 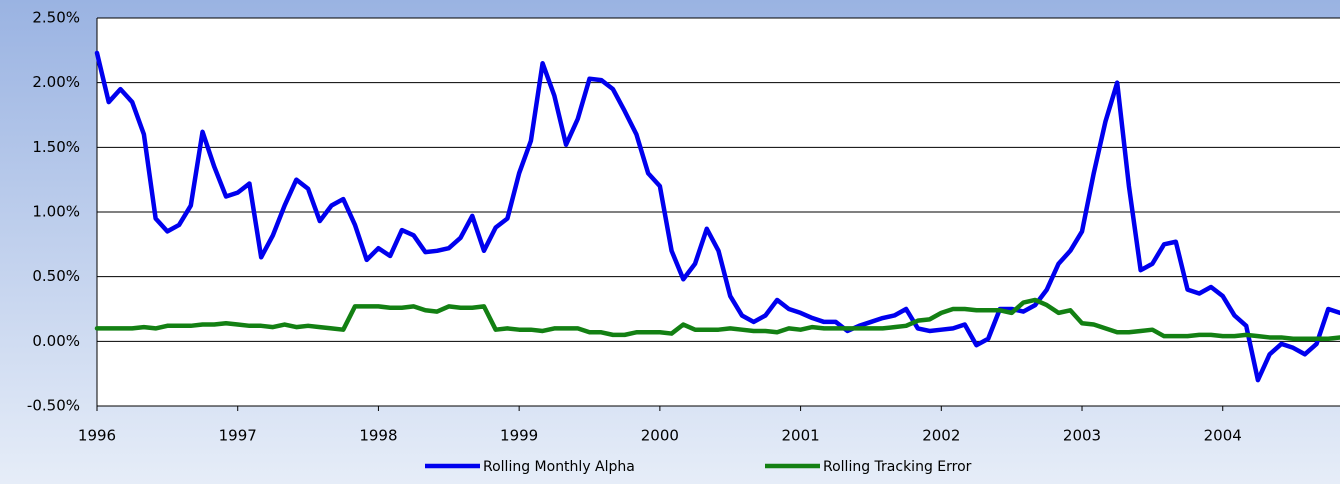 I want to click on x-tick-label: 2000, so click(x=660, y=436).